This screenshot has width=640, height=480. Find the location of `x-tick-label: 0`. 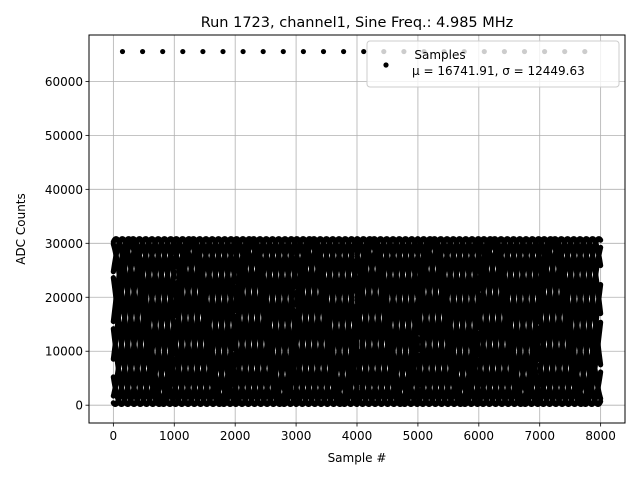

x-tick-label: 0 is located at coordinates (114, 436).